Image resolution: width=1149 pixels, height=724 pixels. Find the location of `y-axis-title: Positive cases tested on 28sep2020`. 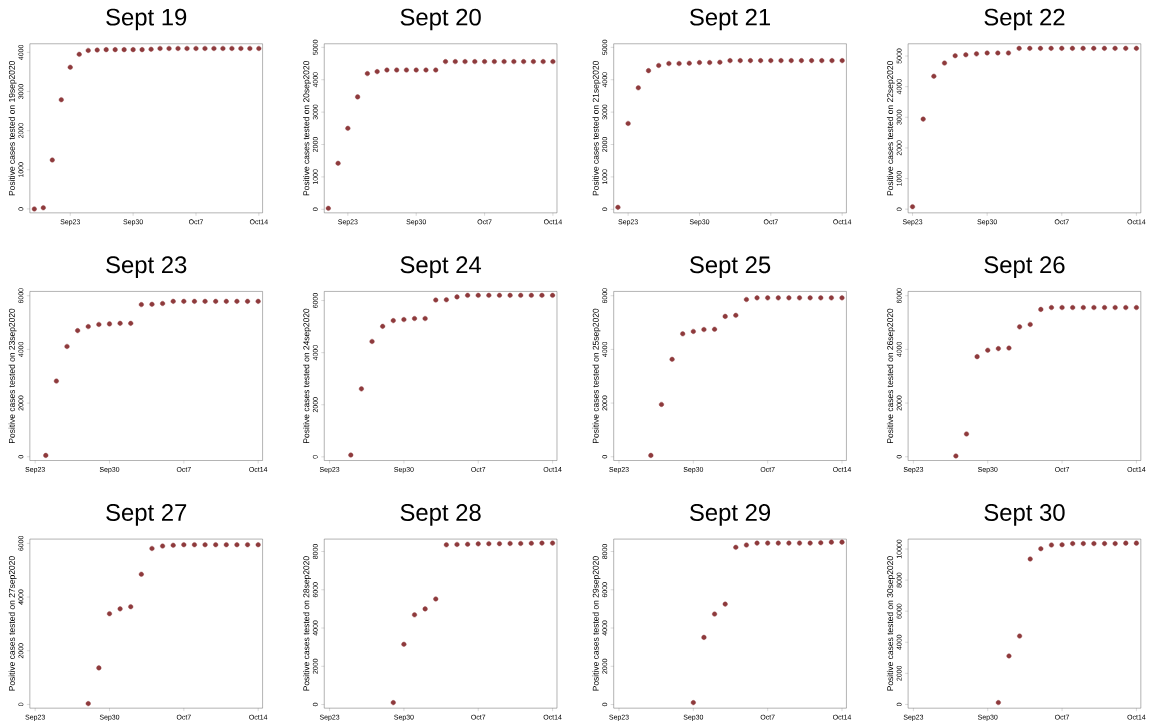

y-axis-title: Positive cases tested on 28sep2020 is located at coordinates (307, 623).